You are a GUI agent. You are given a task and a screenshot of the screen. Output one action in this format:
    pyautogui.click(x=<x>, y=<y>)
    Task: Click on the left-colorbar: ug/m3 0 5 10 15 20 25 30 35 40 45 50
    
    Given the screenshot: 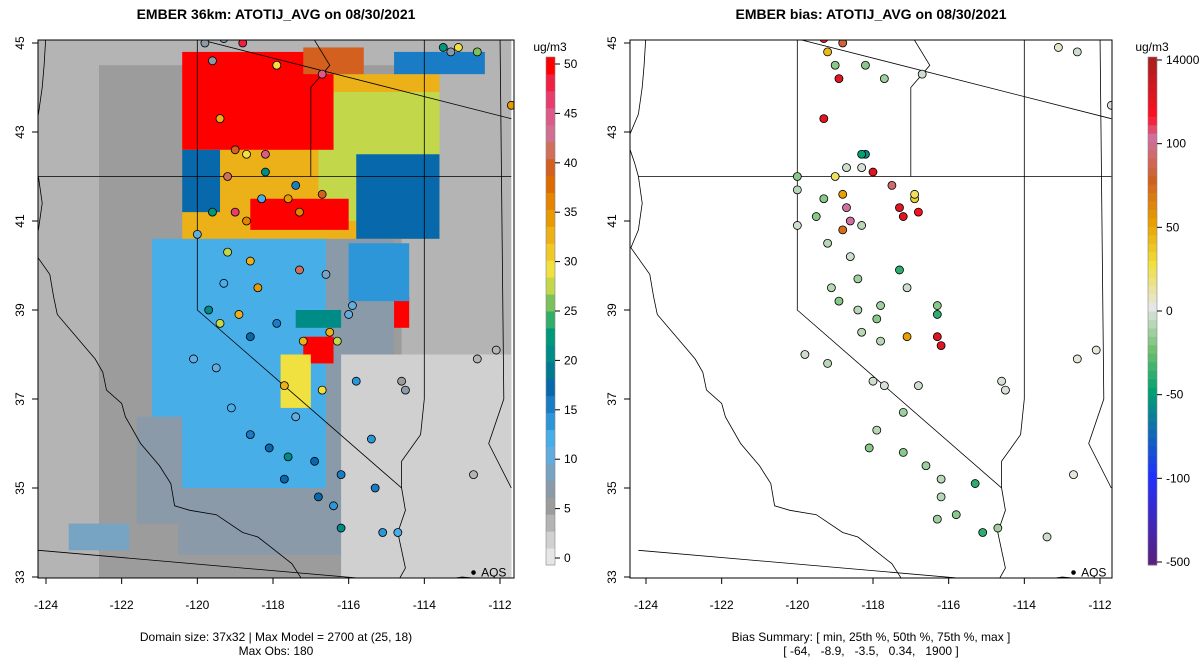 What is the action you would take?
    pyautogui.click(x=555, y=303)
    